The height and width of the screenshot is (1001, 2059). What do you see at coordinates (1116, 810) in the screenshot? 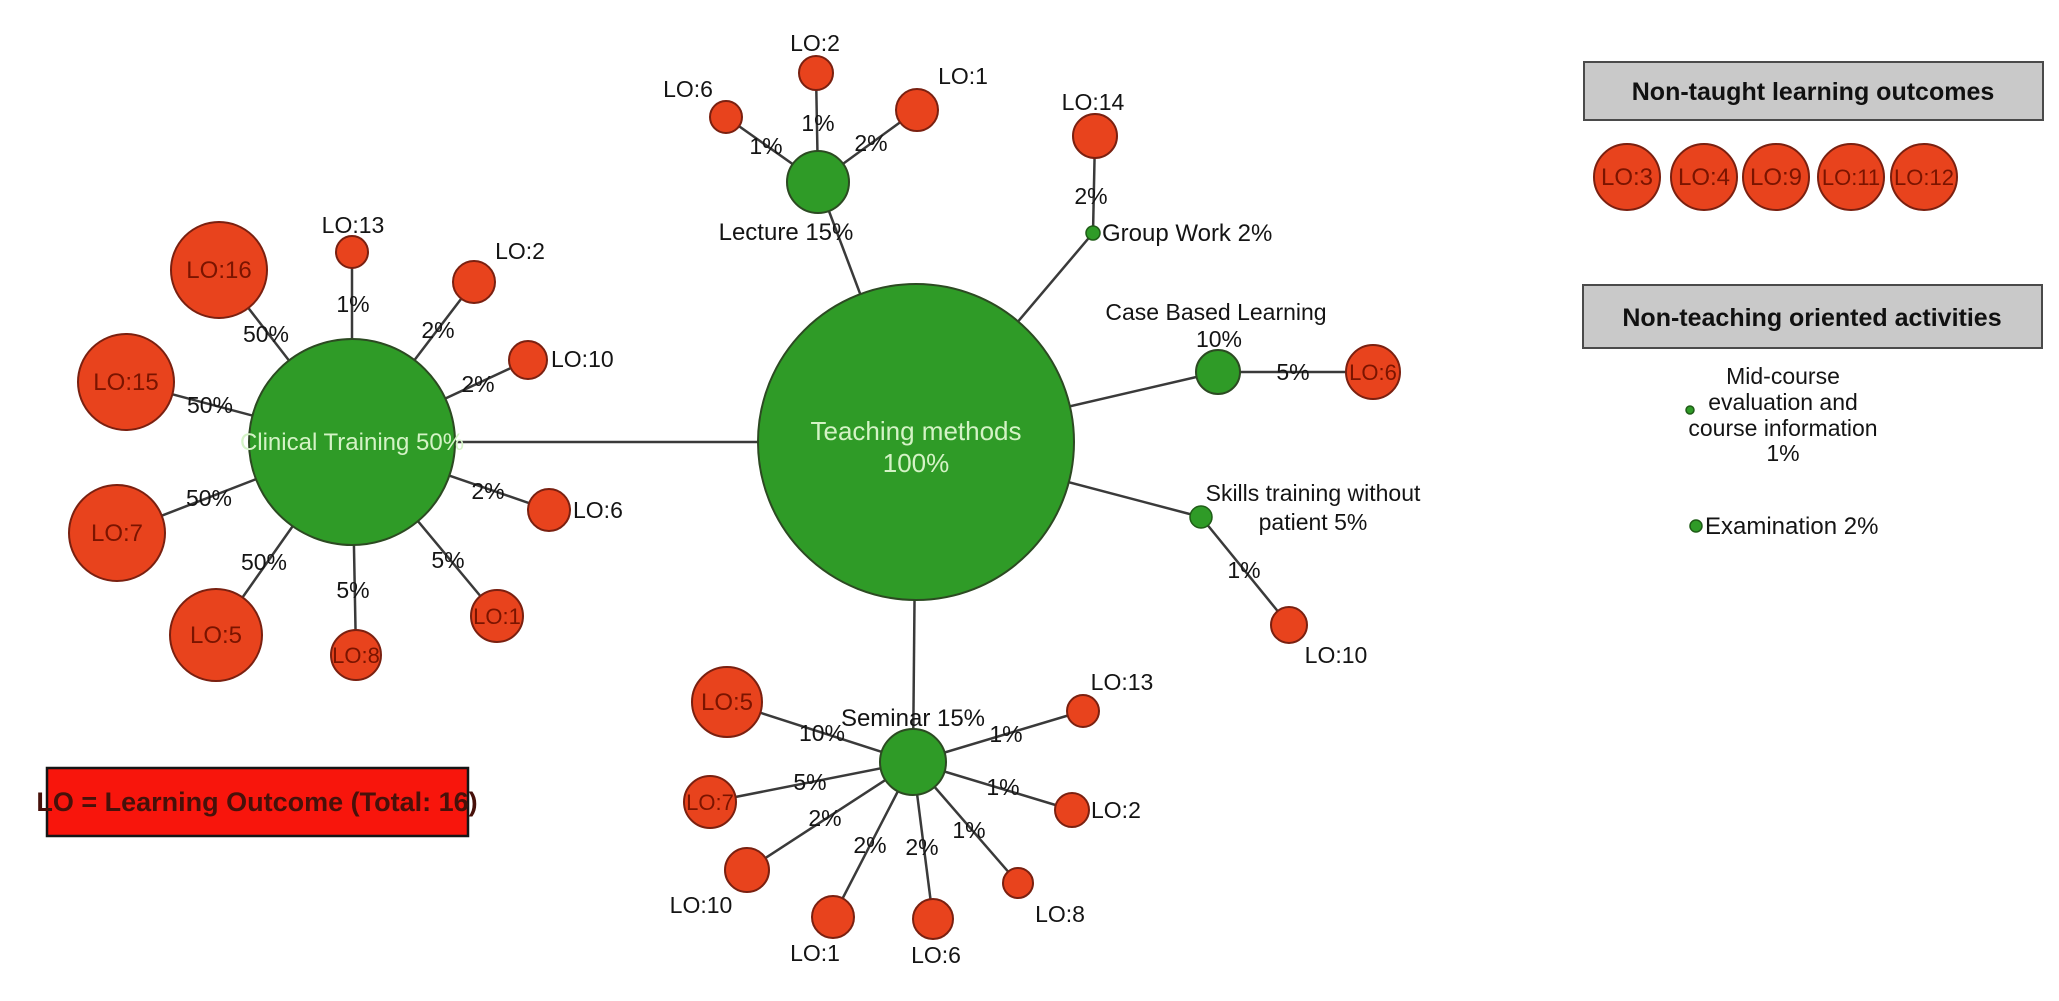
I see `seminar-lo2-label: LO:2` at bounding box center [1116, 810].